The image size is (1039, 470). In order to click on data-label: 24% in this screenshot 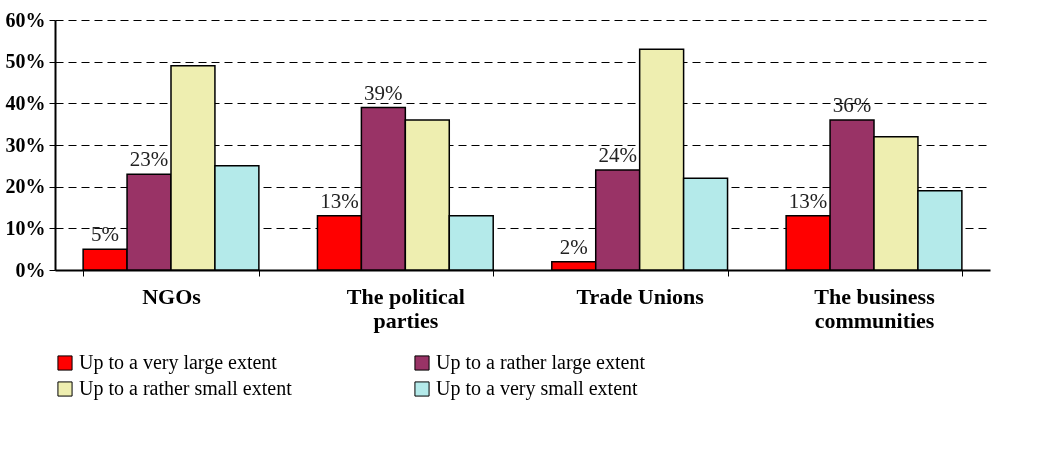, I will do `click(617, 155)`.